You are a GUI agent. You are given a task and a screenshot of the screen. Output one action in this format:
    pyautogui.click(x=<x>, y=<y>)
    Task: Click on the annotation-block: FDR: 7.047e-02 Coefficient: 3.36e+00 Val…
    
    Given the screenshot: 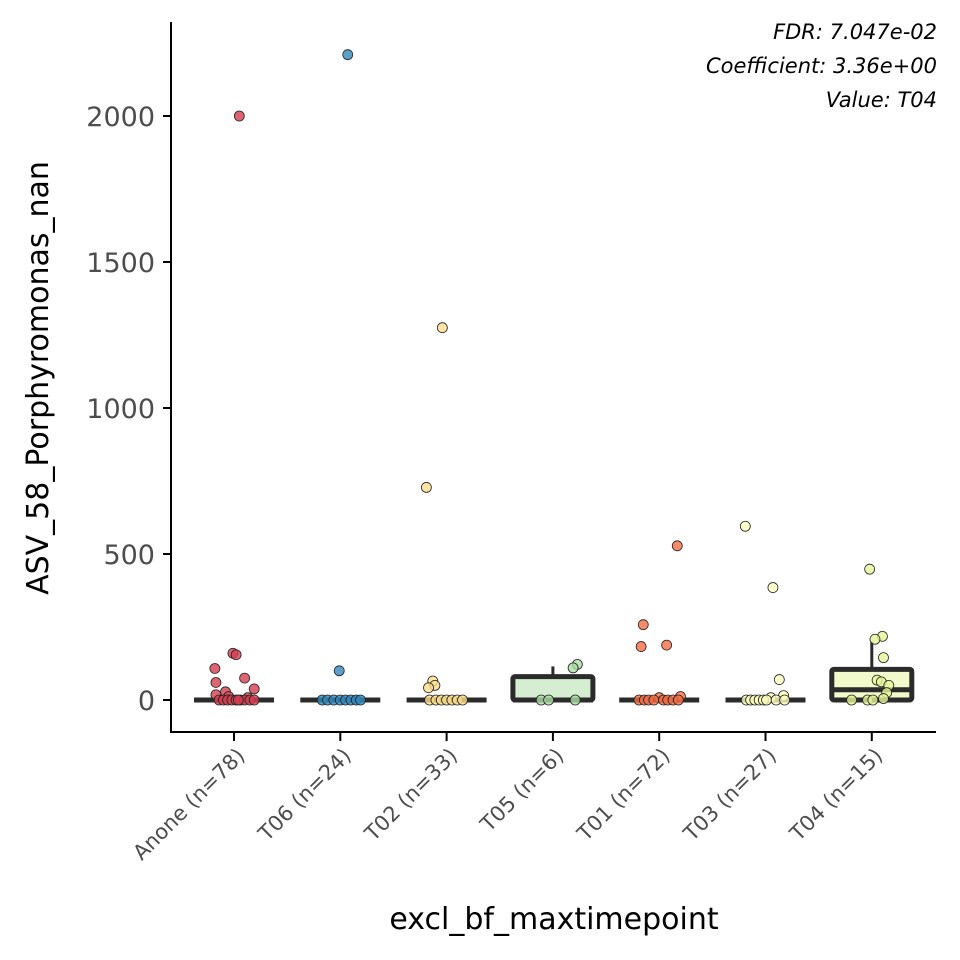 What is the action you would take?
    pyautogui.click(x=821, y=66)
    